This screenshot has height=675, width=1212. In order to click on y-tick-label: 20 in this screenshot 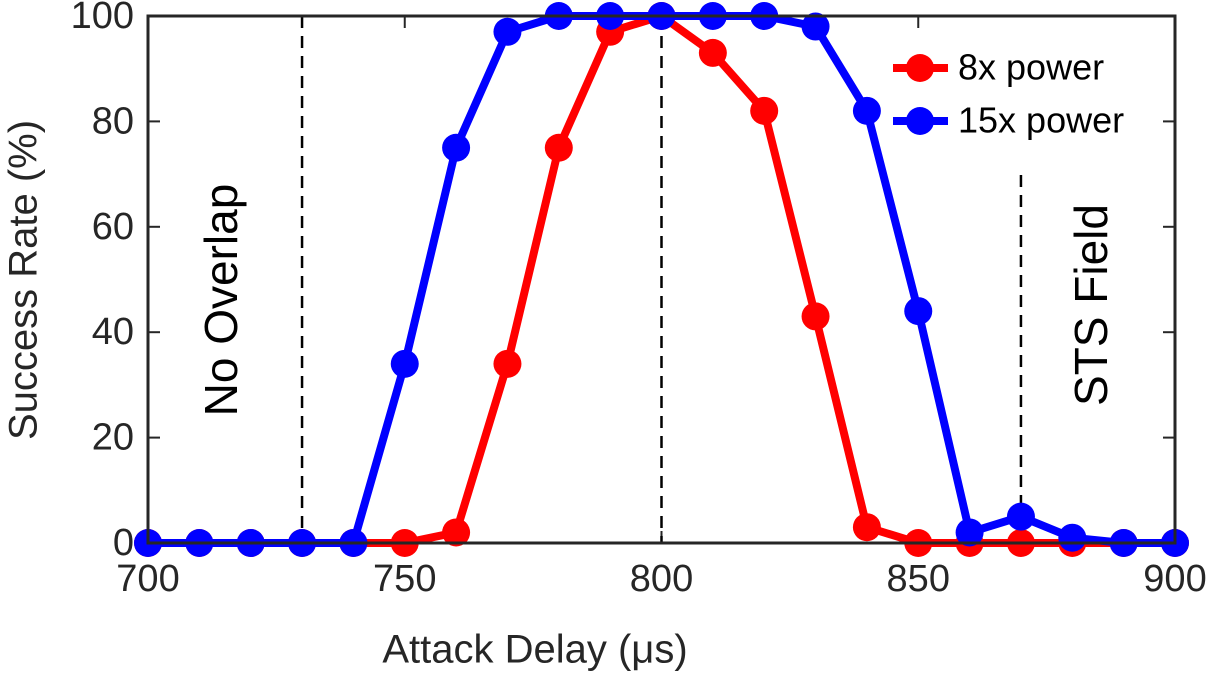, I will do `click(113, 438)`.